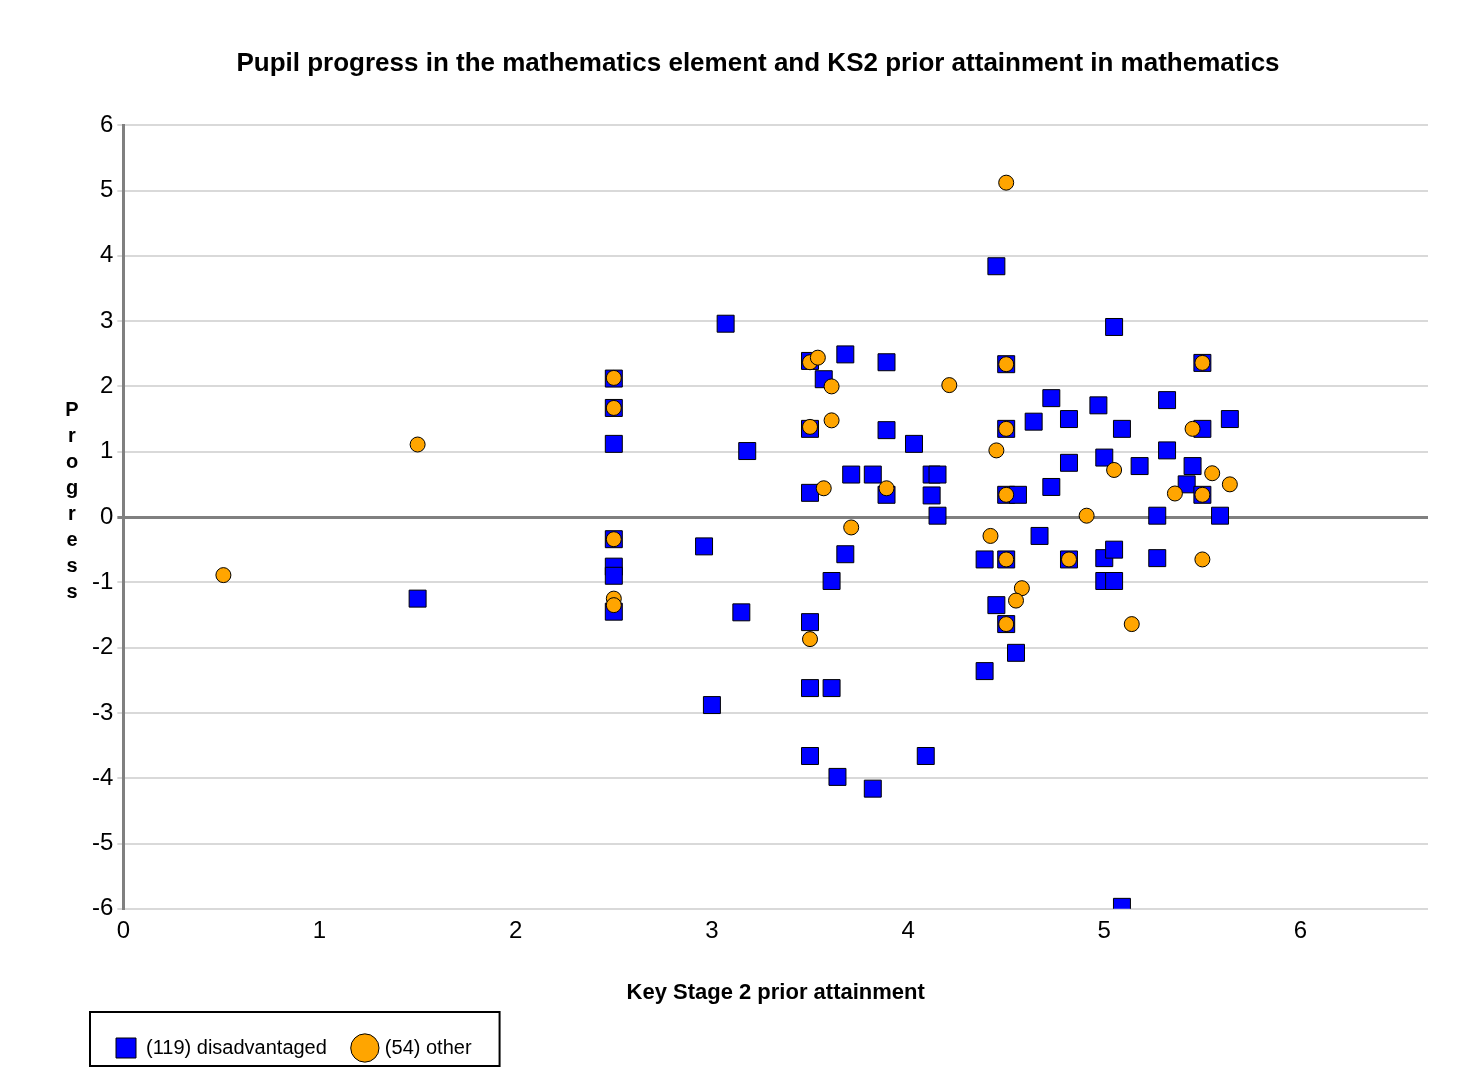  Describe the element at coordinates (71, 502) in the screenshot. I see `y-axis-title: Progress` at that location.